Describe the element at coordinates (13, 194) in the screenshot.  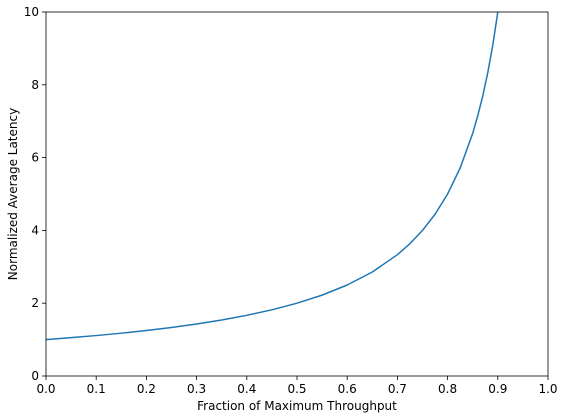
I see `y-axis-label: Normalized Average Latency` at that location.